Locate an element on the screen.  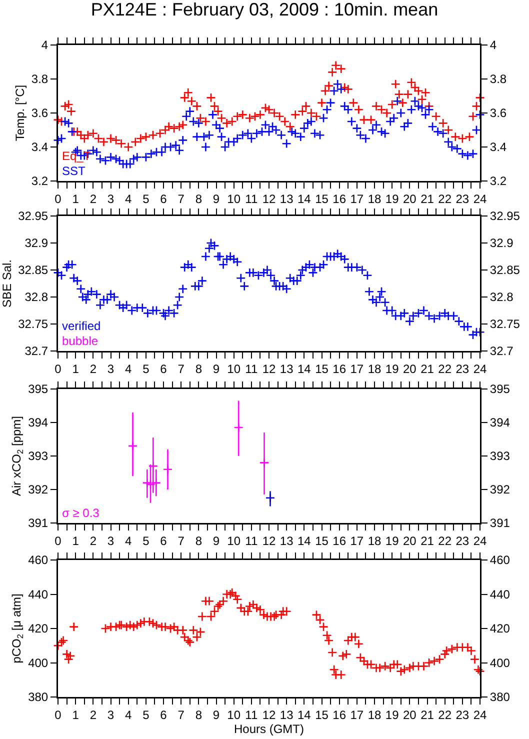
y2-tick-label: 32.85 is located at coordinates (505, 270).